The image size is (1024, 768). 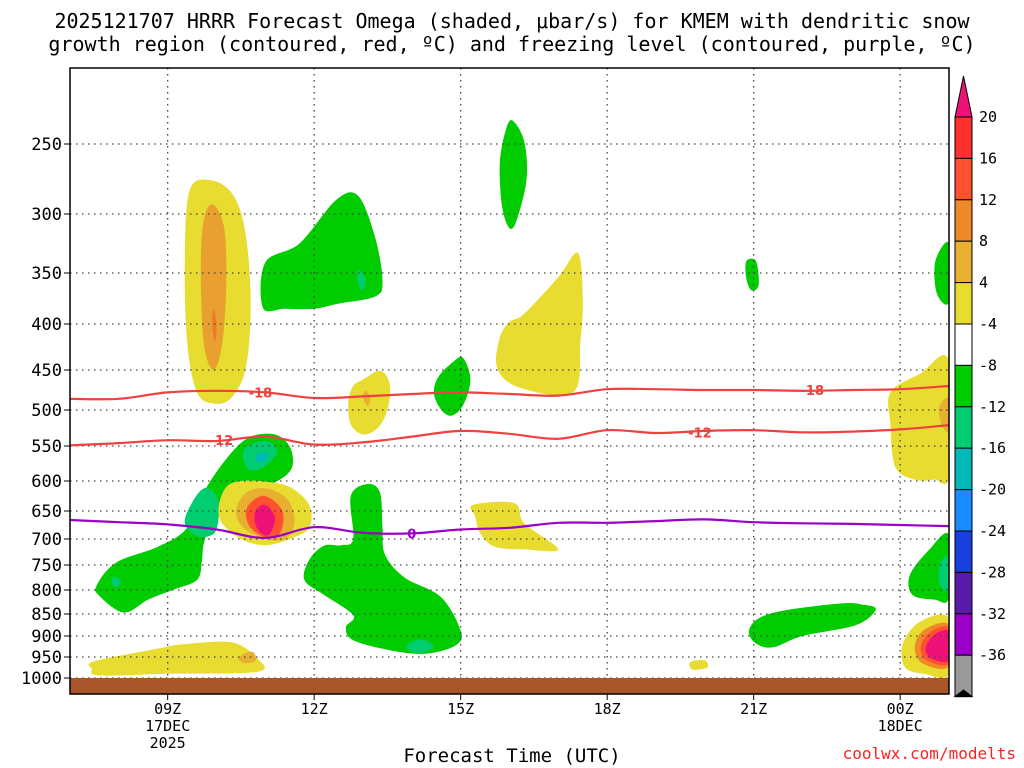 I want to click on x-tick-year-label: 2025, so click(x=168, y=743).